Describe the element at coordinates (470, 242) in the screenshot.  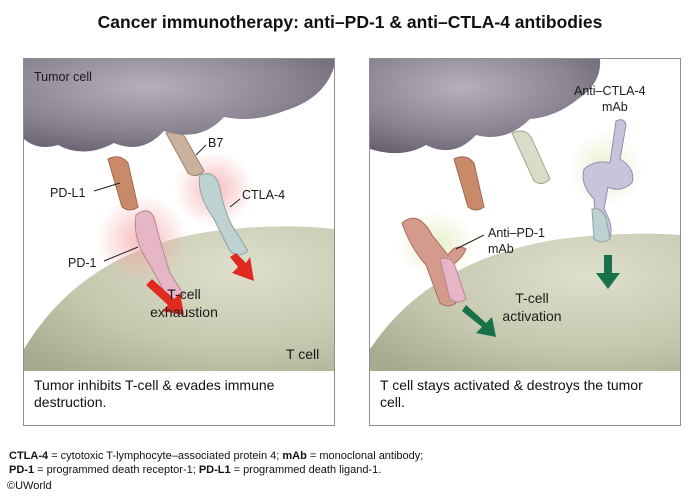
I see `anti-pd1-leader` at that location.